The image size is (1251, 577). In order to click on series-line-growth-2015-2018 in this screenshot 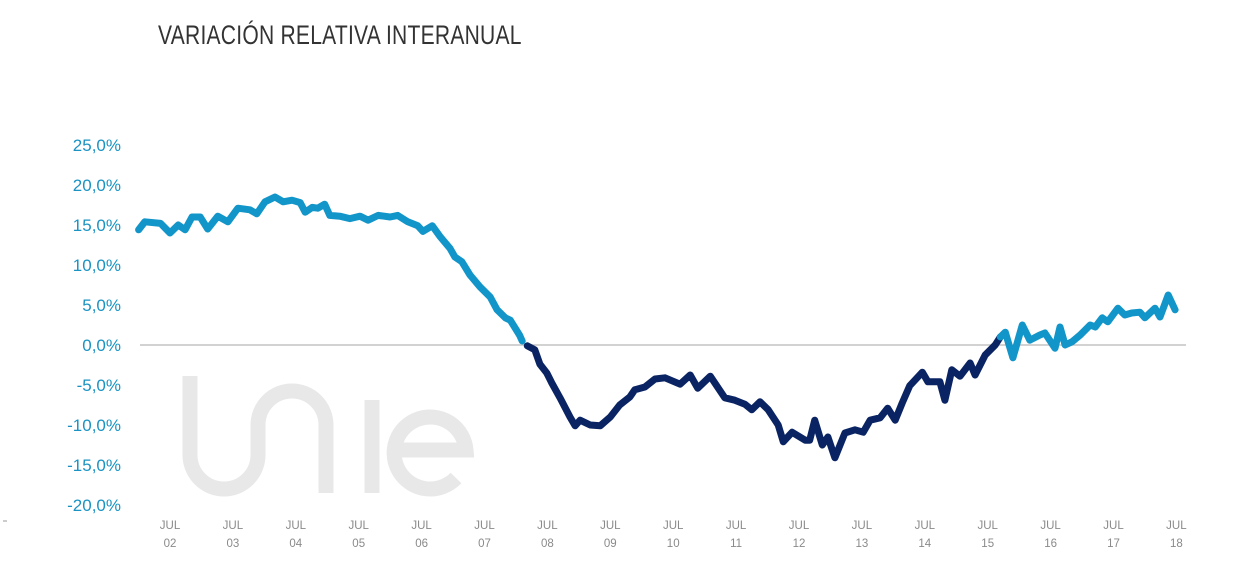, I will do `click(1087, 326)`.